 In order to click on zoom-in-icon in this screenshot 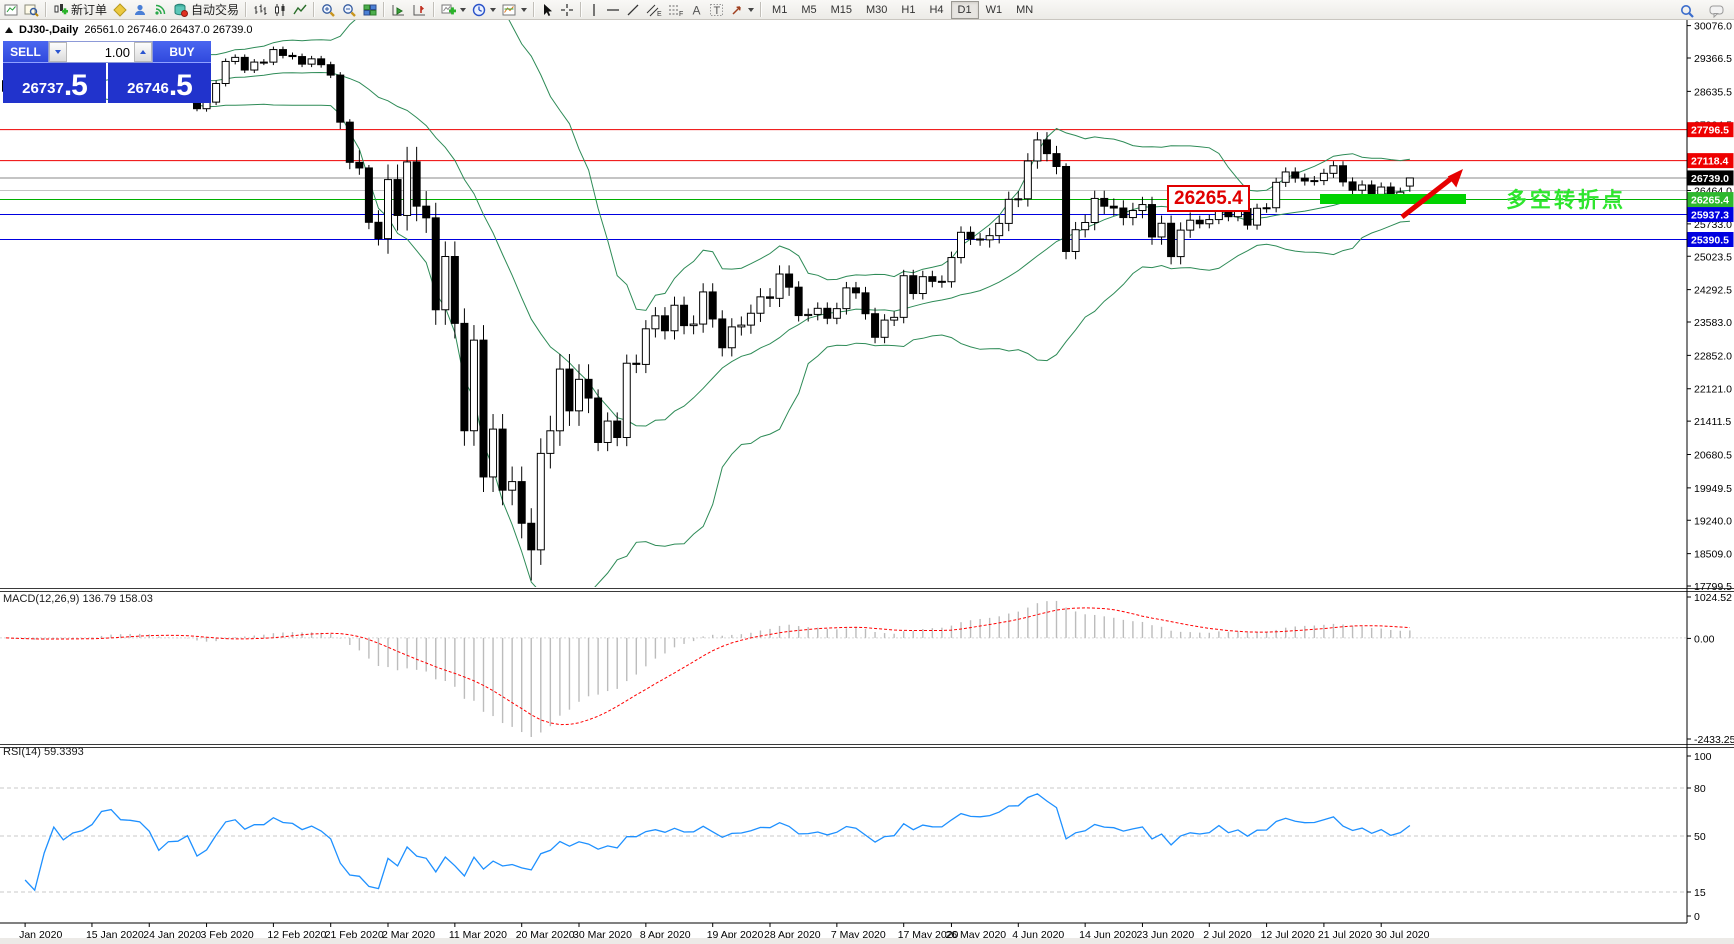, I will do `click(328, 10)`.